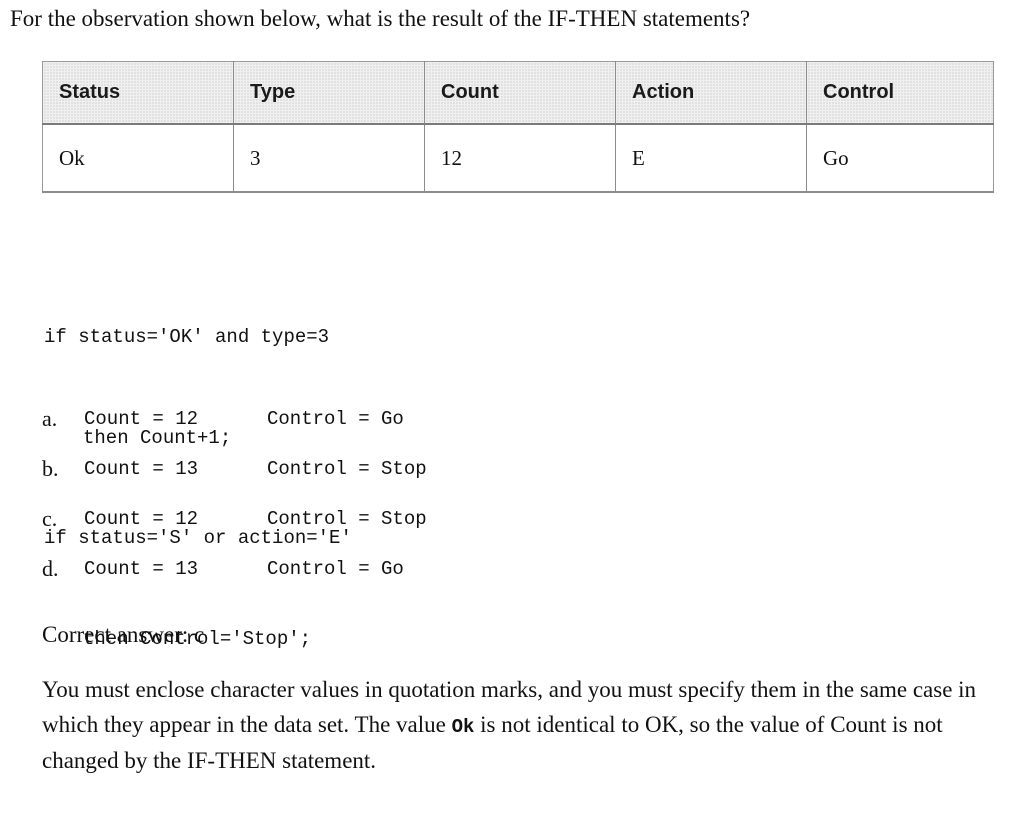 The width and height of the screenshot is (1012, 814). What do you see at coordinates (123, 634) in the screenshot?
I see `correct-answer: Correct answer: c` at bounding box center [123, 634].